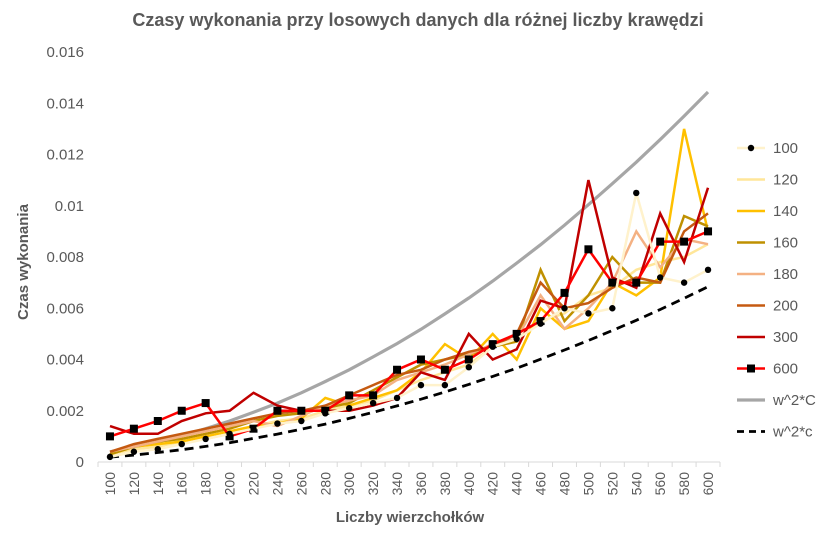 The width and height of the screenshot is (837, 539). I want to click on x-tick-label: 320, so click(373, 484).